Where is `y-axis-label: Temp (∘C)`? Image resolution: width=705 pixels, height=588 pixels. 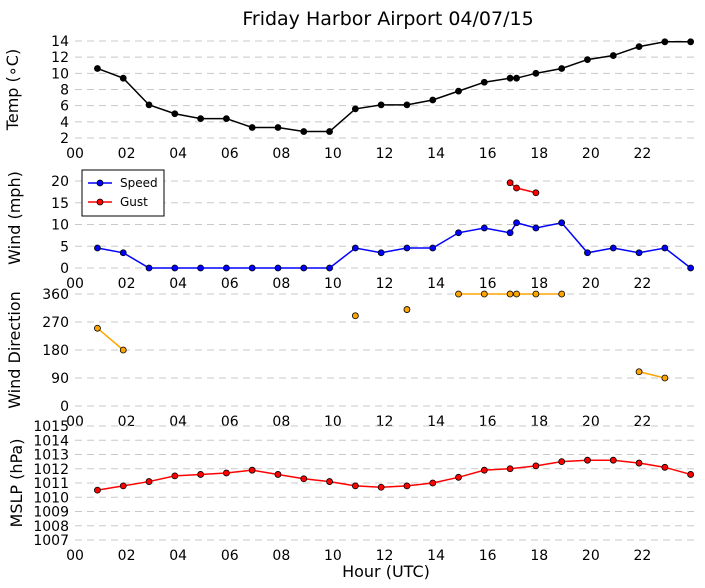 y-axis-label: Temp (∘C) is located at coordinates (12, 90).